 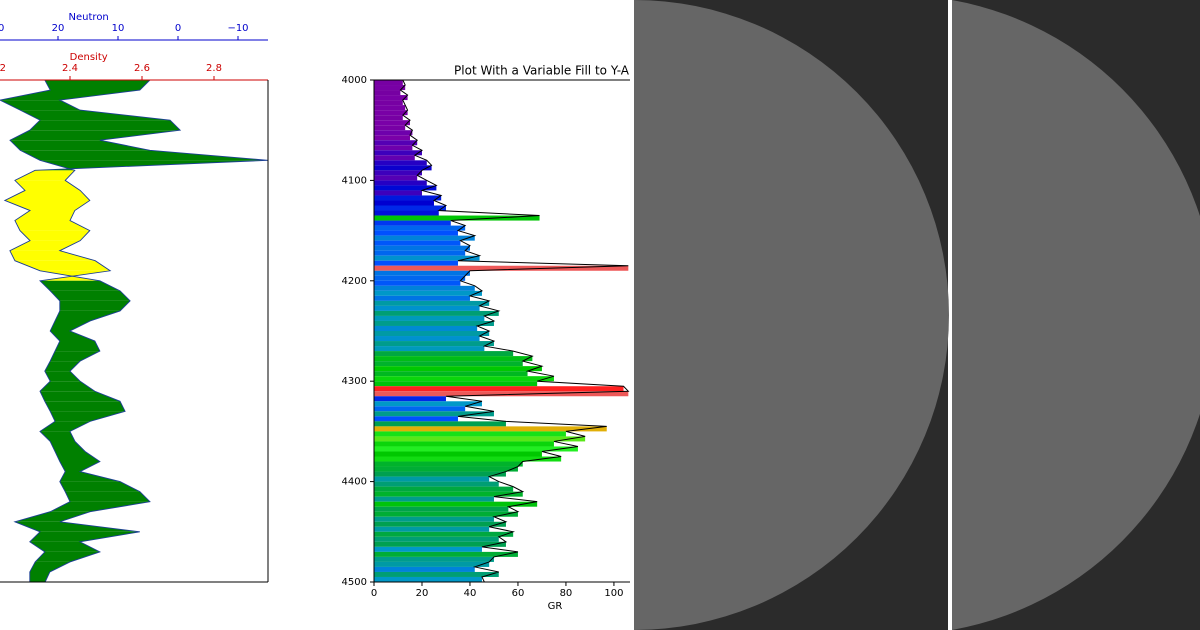 What do you see at coordinates (354, 180) in the screenshot?
I see `y-tick-label: 4100` at bounding box center [354, 180].